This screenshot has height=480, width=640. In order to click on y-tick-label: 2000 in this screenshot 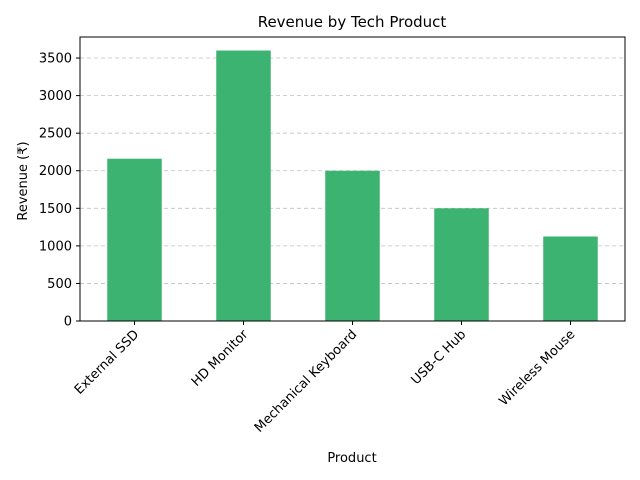, I will do `click(55, 171)`.